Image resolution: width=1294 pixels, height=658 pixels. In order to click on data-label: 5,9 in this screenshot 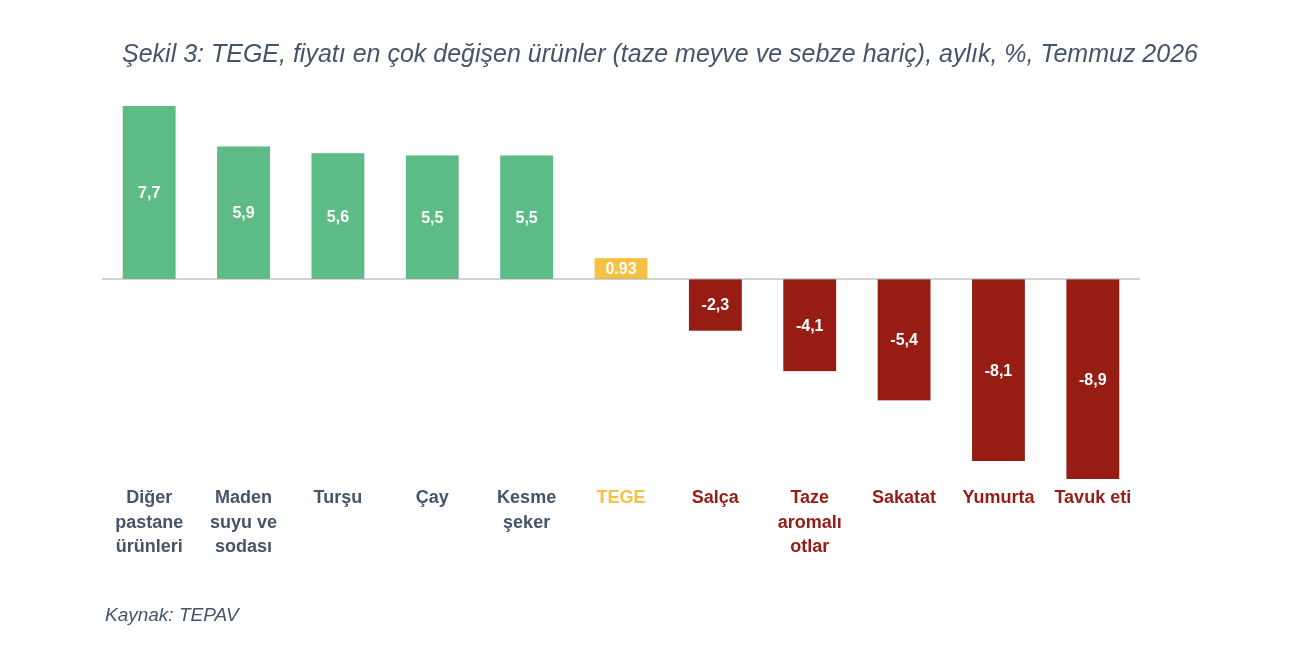, I will do `click(243, 213)`.